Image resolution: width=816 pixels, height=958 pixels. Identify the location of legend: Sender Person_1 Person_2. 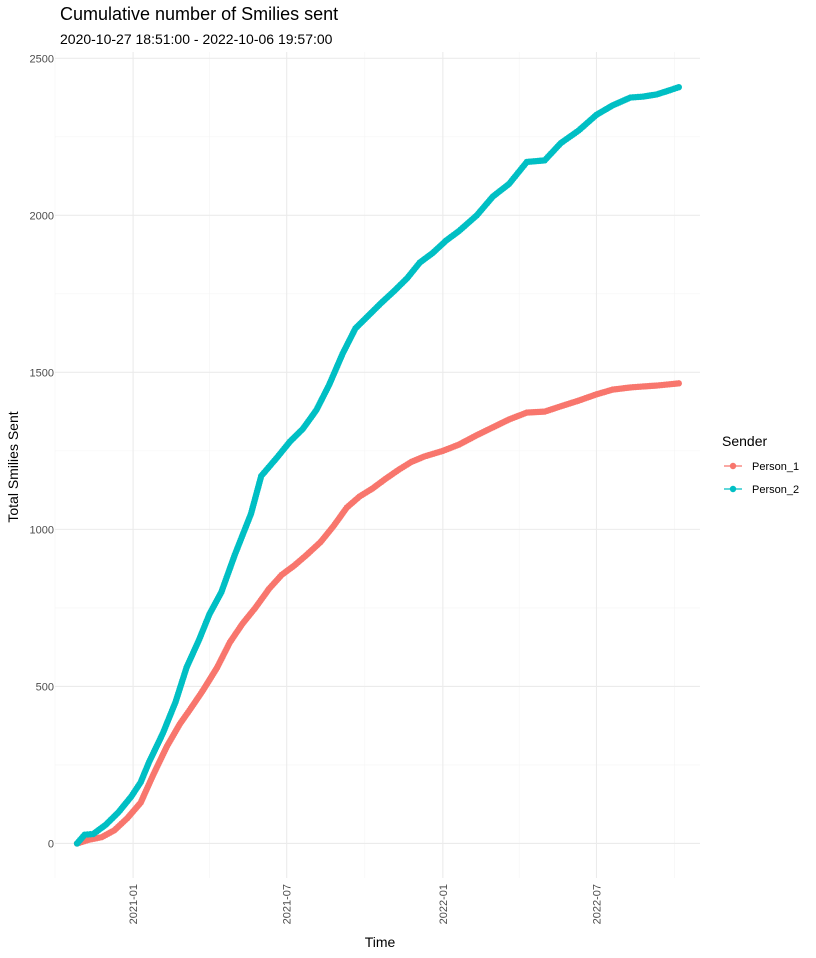
(760, 464).